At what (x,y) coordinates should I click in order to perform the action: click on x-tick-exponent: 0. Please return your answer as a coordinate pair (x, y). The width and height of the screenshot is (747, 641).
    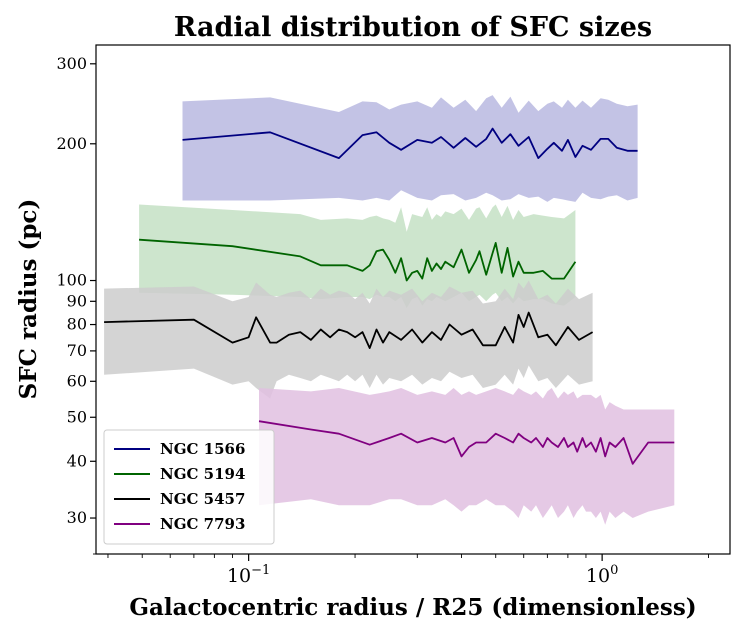
    Looking at the image, I should click on (614, 570).